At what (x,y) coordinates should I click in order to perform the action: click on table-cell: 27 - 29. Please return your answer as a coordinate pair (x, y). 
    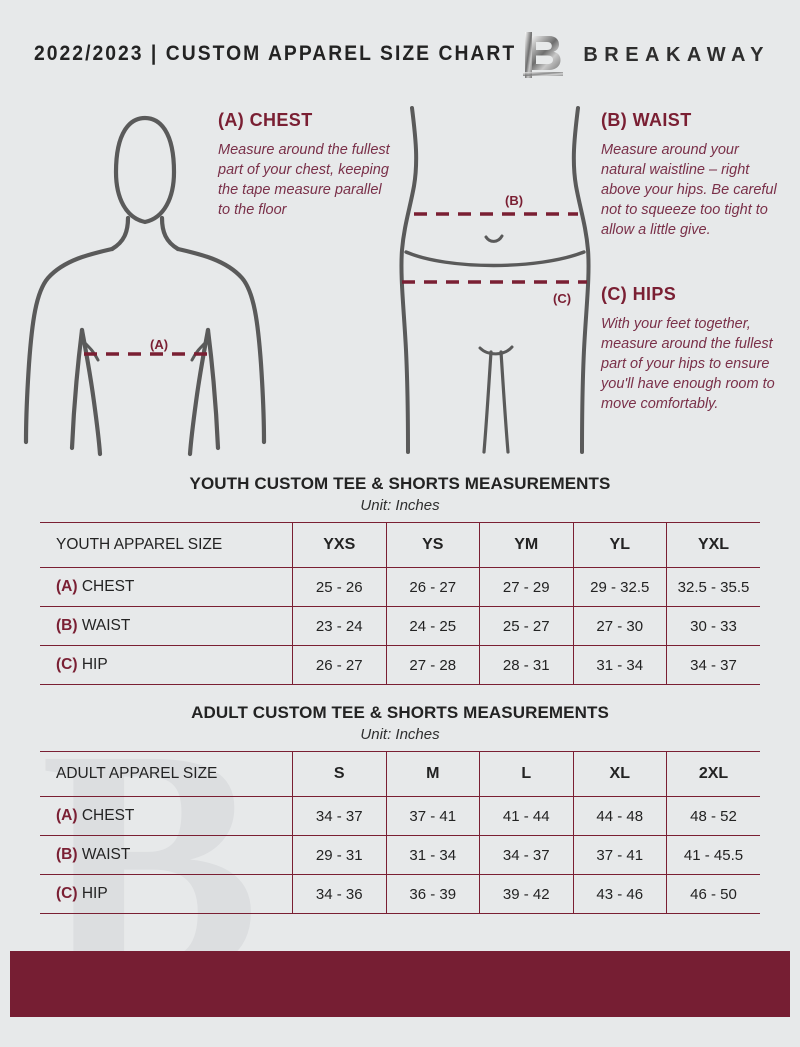
    Looking at the image, I should click on (526, 587).